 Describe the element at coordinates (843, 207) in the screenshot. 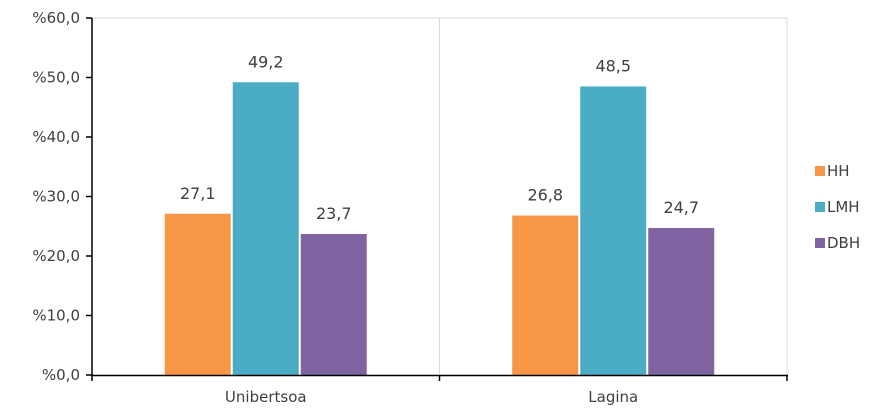

I see `legend-label: LMH` at that location.